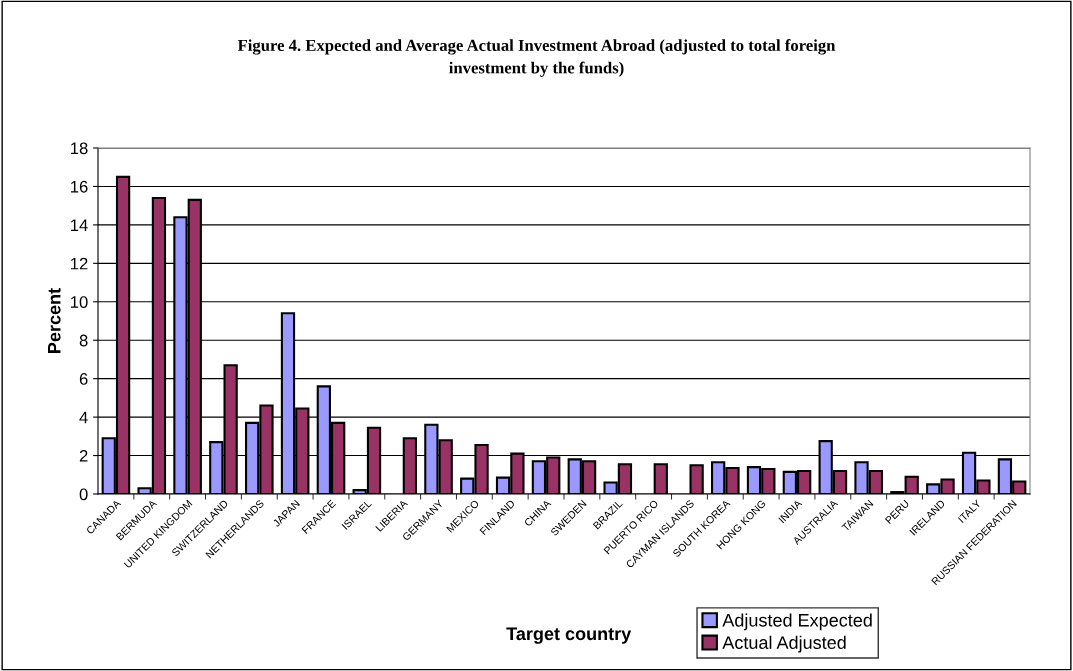 The width and height of the screenshot is (1073, 671). I want to click on chart-title: Figure 4. Expected and Average Actual Investment Abroad (adjusted to total foreign investment by the funds), so click(536, 58).